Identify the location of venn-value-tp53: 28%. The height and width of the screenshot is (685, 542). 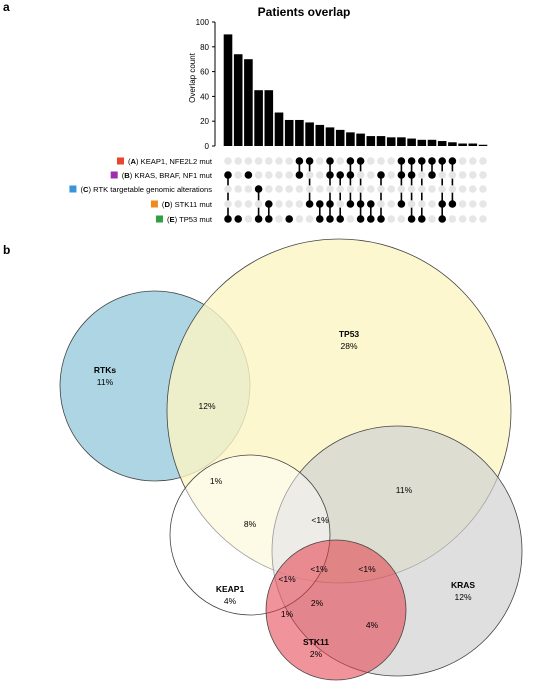
(348, 346).